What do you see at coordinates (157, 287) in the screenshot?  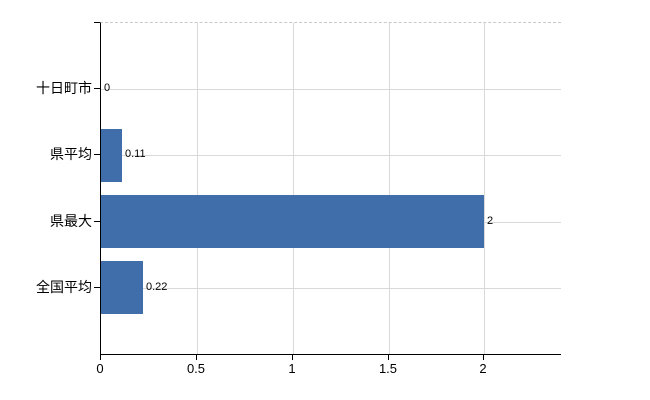 I see `bar-value-label: 0.22` at bounding box center [157, 287].